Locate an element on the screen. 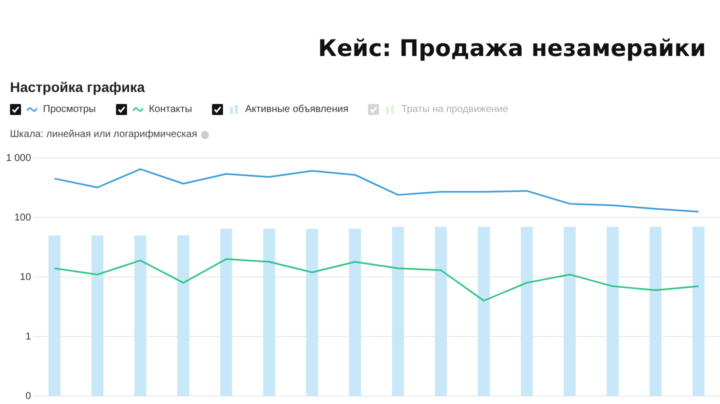  chart-subtitle: Настройка графика is located at coordinates (77, 87).